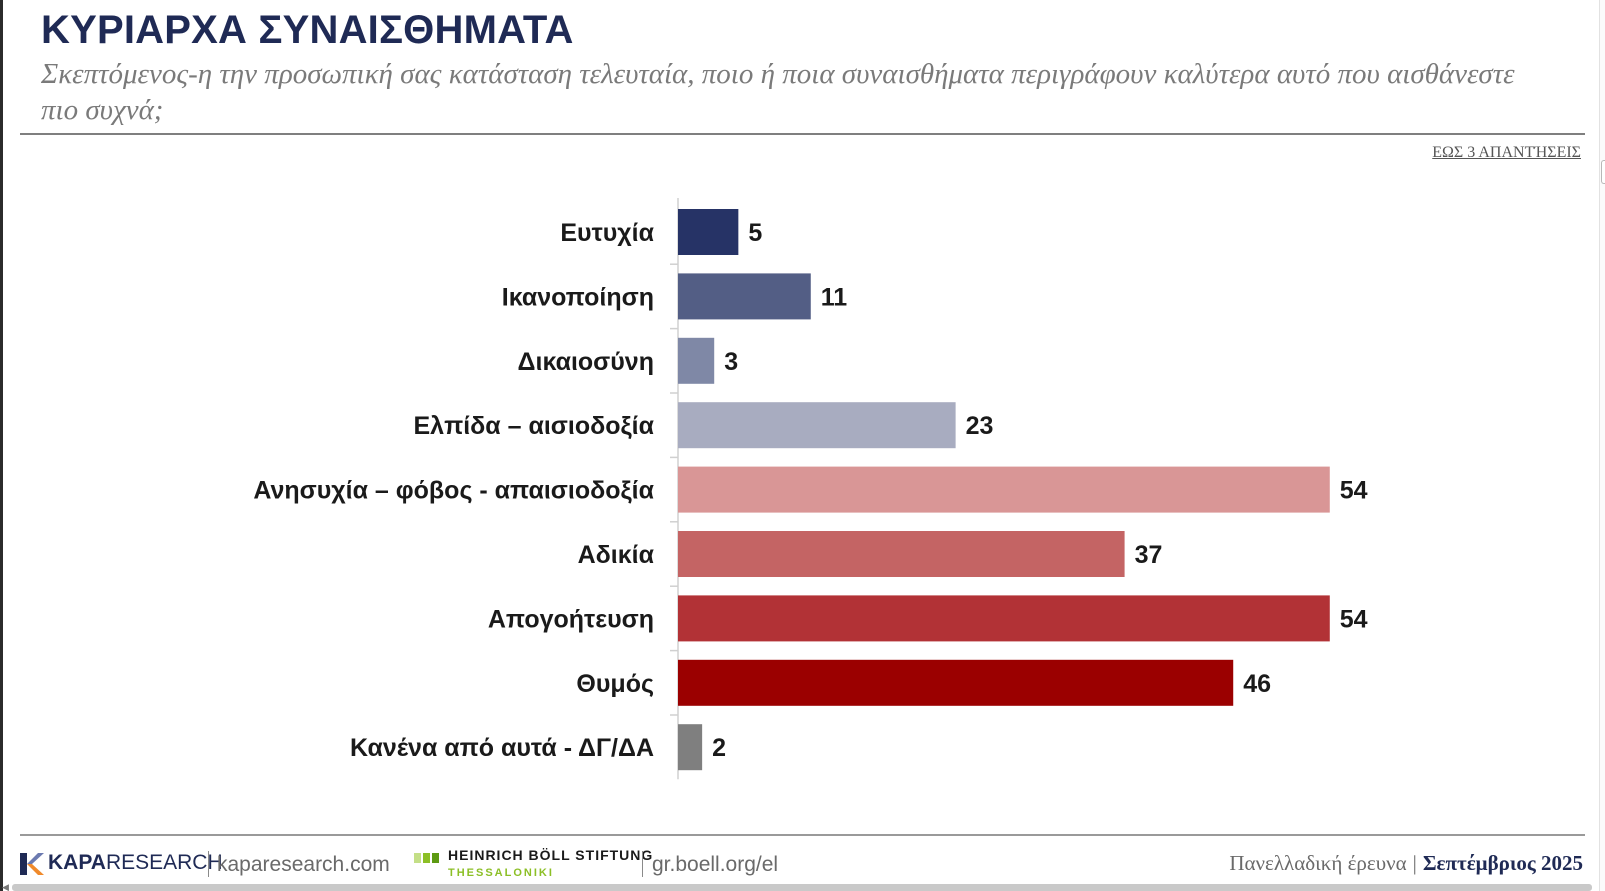 Image resolution: width=1605 pixels, height=891 pixels. What do you see at coordinates (77, 862) in the screenshot?
I see `kapa-brand-bold: KAPA` at bounding box center [77, 862].